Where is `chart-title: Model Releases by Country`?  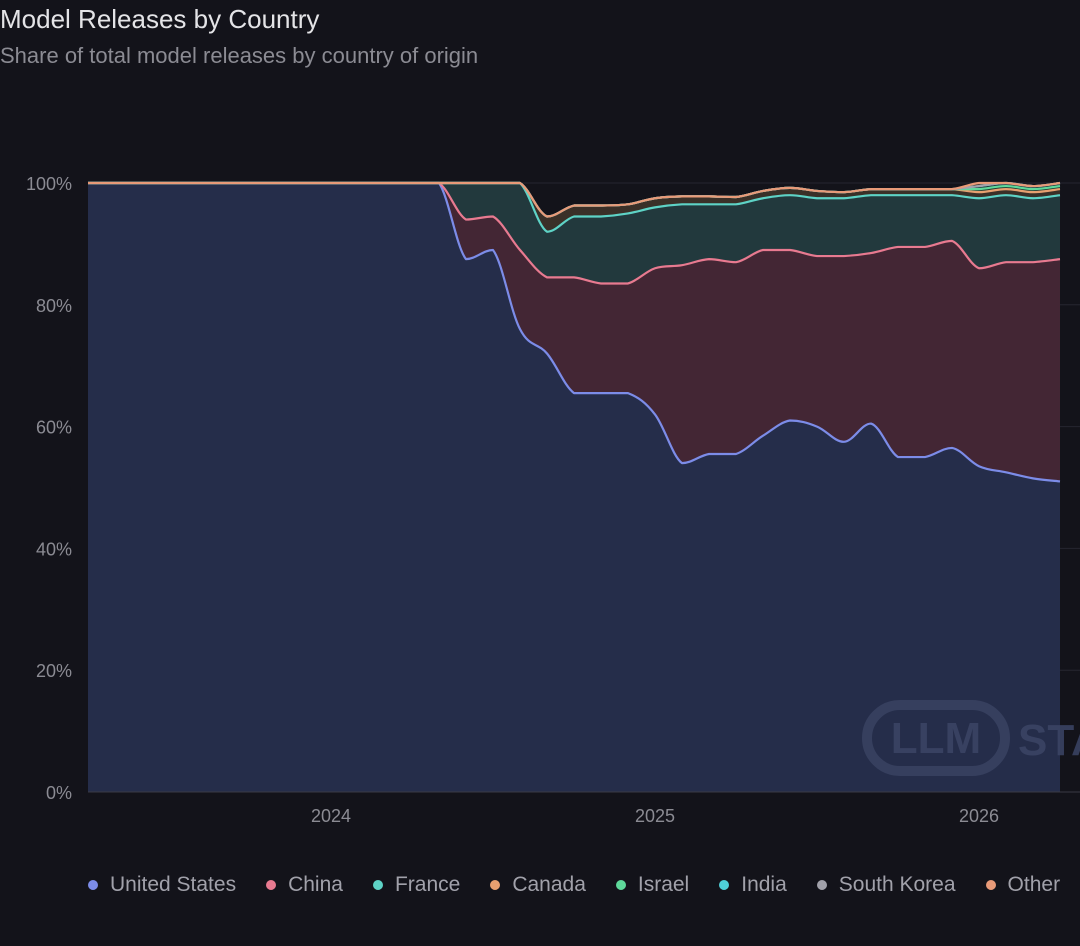
chart-title: Model Releases by Country is located at coordinates (160, 19).